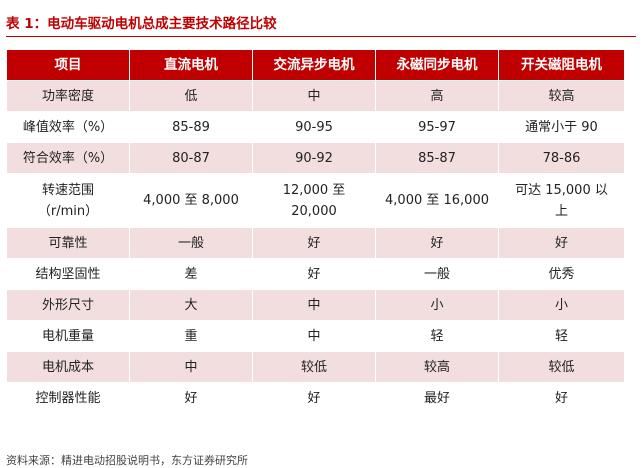  I want to click on row-label-cell: 功率密度, so click(68, 96).